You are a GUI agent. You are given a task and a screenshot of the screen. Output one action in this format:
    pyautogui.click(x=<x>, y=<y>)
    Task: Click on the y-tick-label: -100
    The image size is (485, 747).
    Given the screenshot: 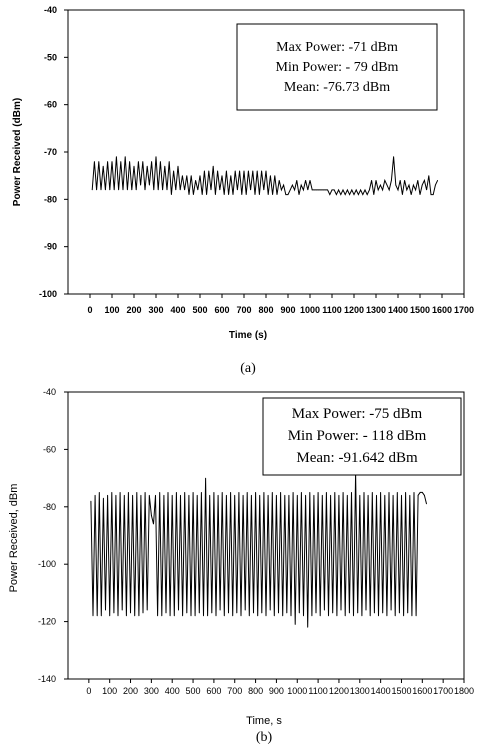 What is the action you would take?
    pyautogui.click(x=47, y=564)
    